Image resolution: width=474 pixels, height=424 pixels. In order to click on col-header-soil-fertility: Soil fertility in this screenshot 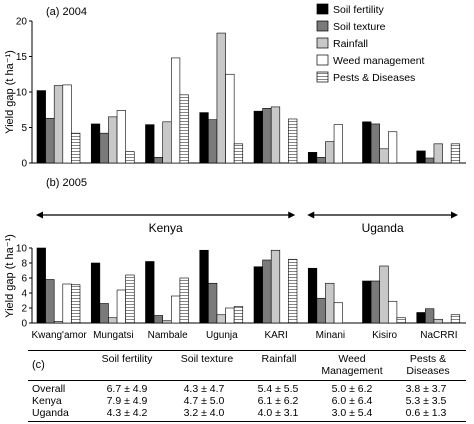, I will do `click(127, 359)`.